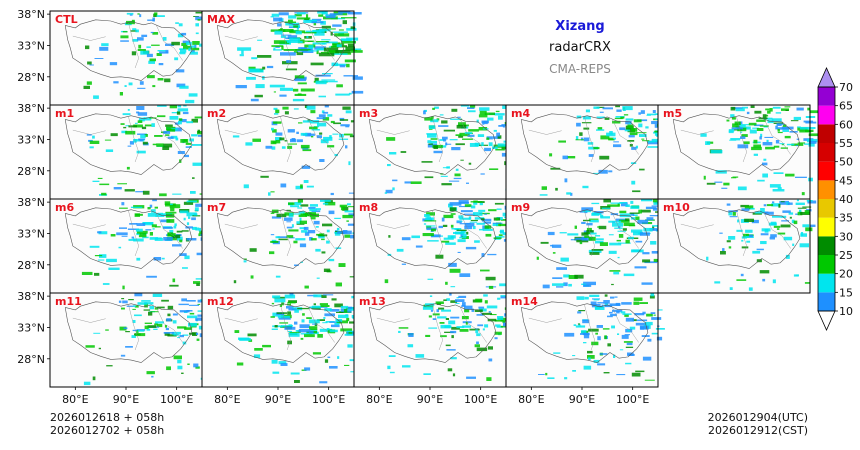 The height and width of the screenshot is (450, 860). What do you see at coordinates (545, 226) in the screenshot?
I see `province-line` at bounding box center [545, 226].